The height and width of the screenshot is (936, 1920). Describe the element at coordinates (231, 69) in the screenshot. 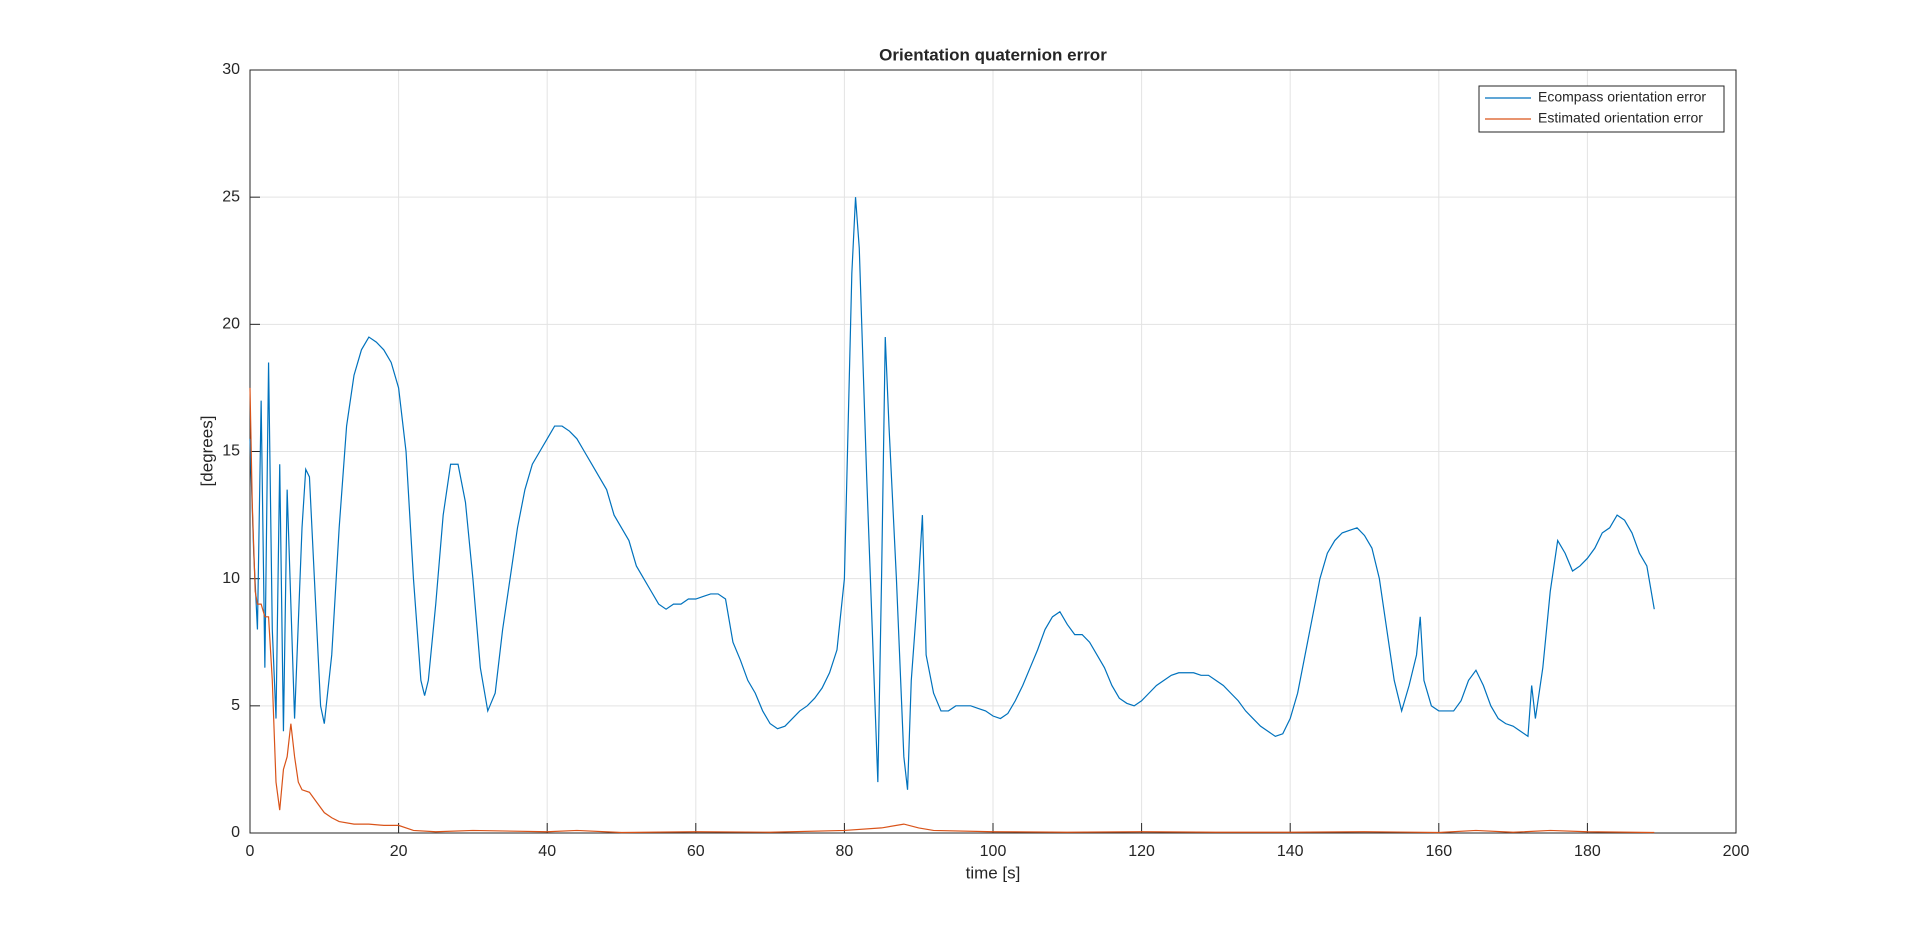

I see `y-tick-label: 30` at that location.